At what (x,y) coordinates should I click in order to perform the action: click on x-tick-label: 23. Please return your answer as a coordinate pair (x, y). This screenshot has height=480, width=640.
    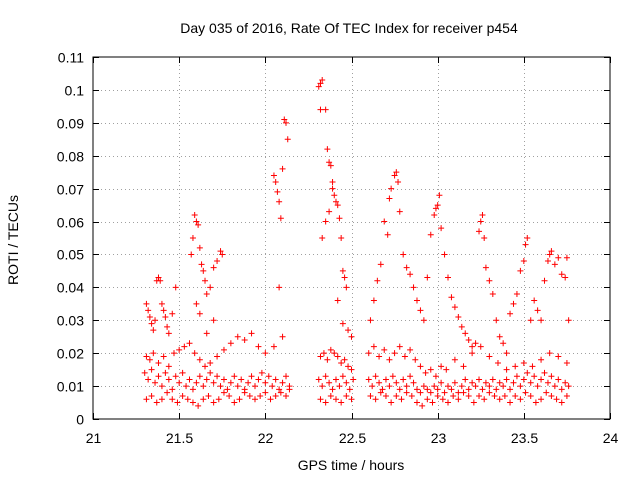
    Looking at the image, I should click on (439, 438).